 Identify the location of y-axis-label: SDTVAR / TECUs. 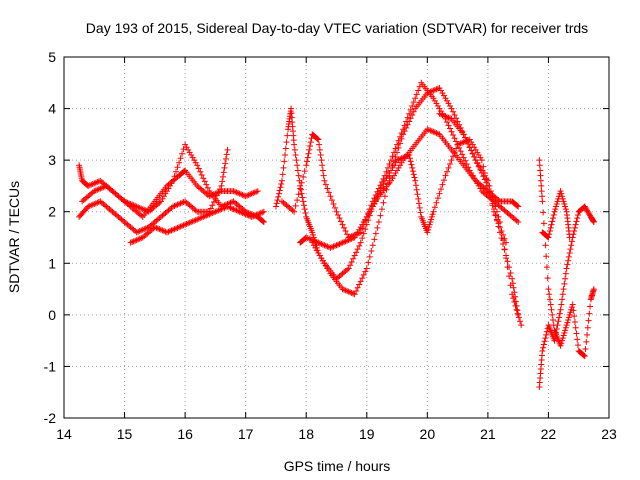
(14, 237).